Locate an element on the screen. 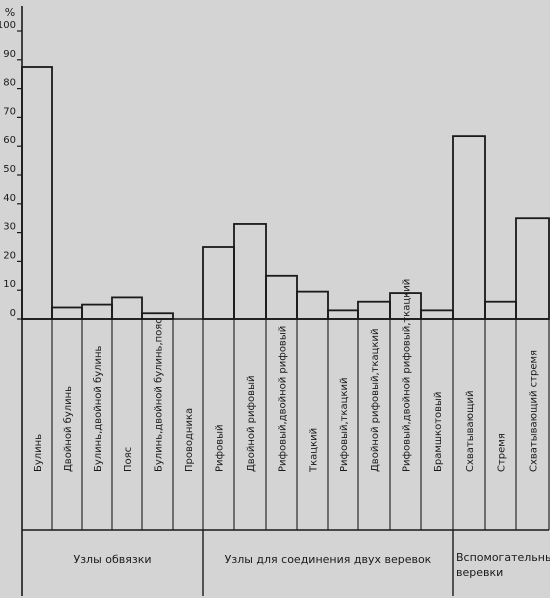  category-label: Пояс is located at coordinates (128, 459).